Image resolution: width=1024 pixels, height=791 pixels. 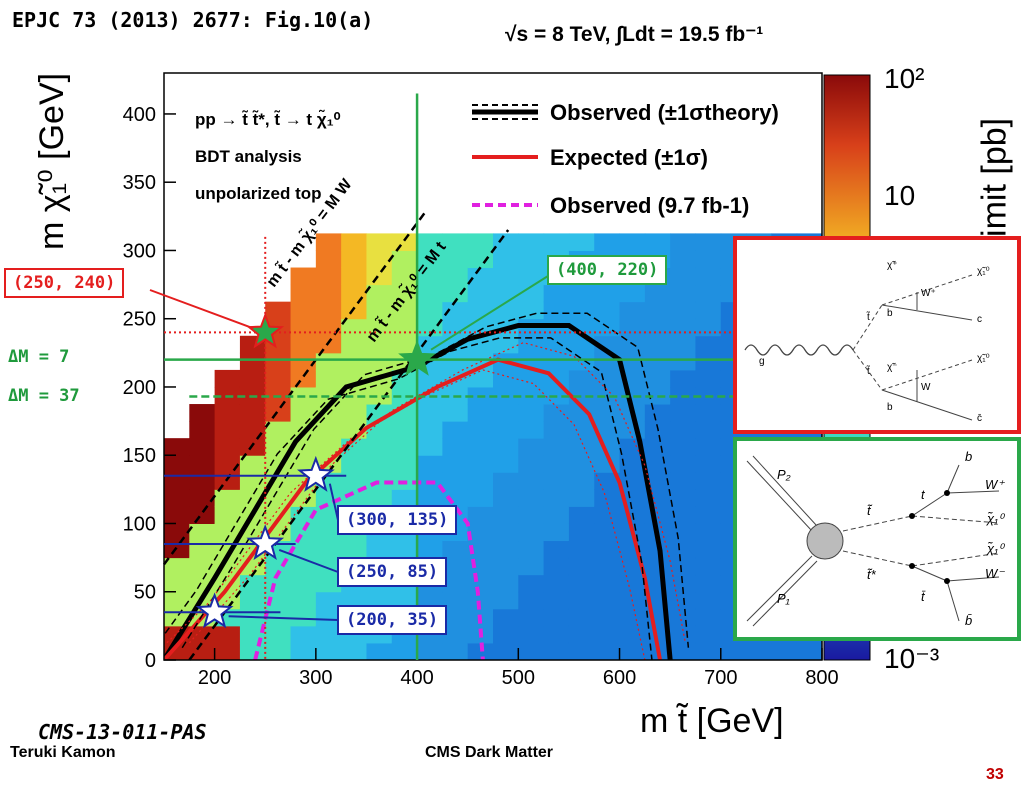 What do you see at coordinates (44, 396) in the screenshot?
I see `delta-m-37: ΔM = 37` at bounding box center [44, 396].